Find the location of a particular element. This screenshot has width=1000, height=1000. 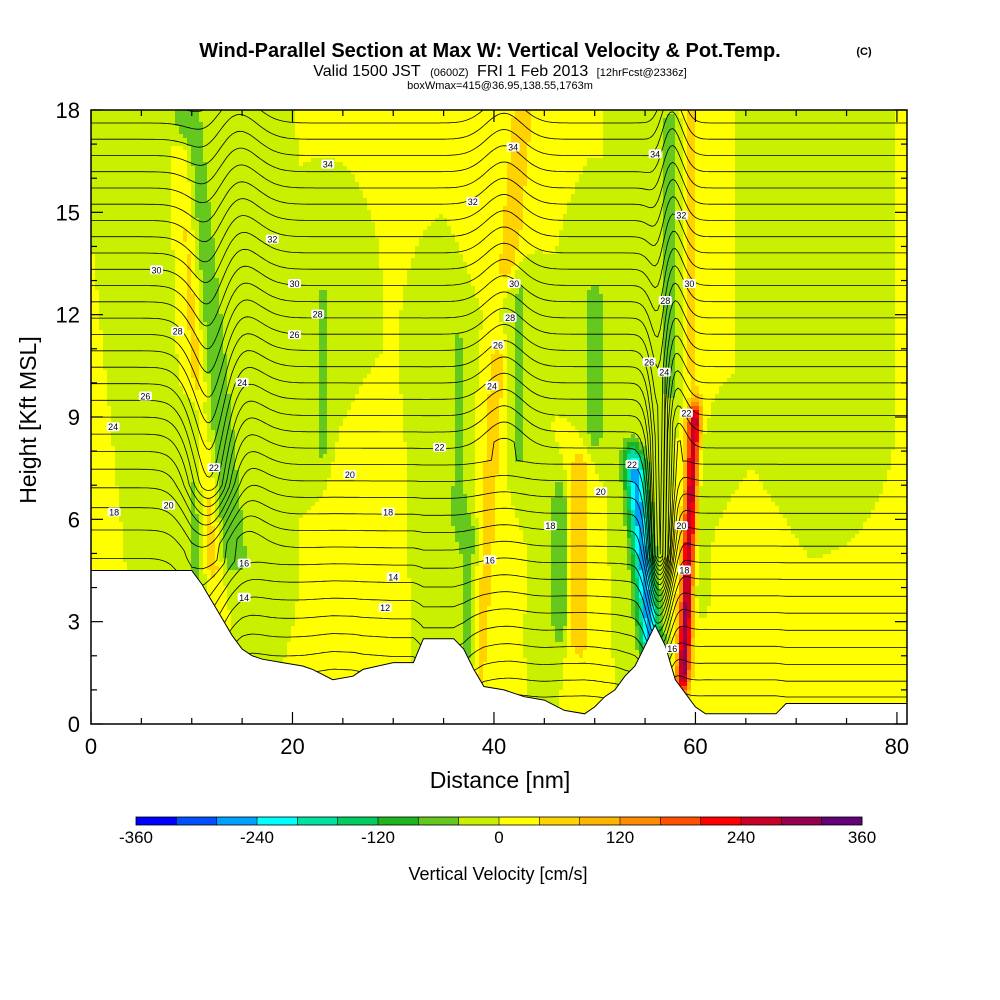

contour-label: 24 is located at coordinates (242, 382).